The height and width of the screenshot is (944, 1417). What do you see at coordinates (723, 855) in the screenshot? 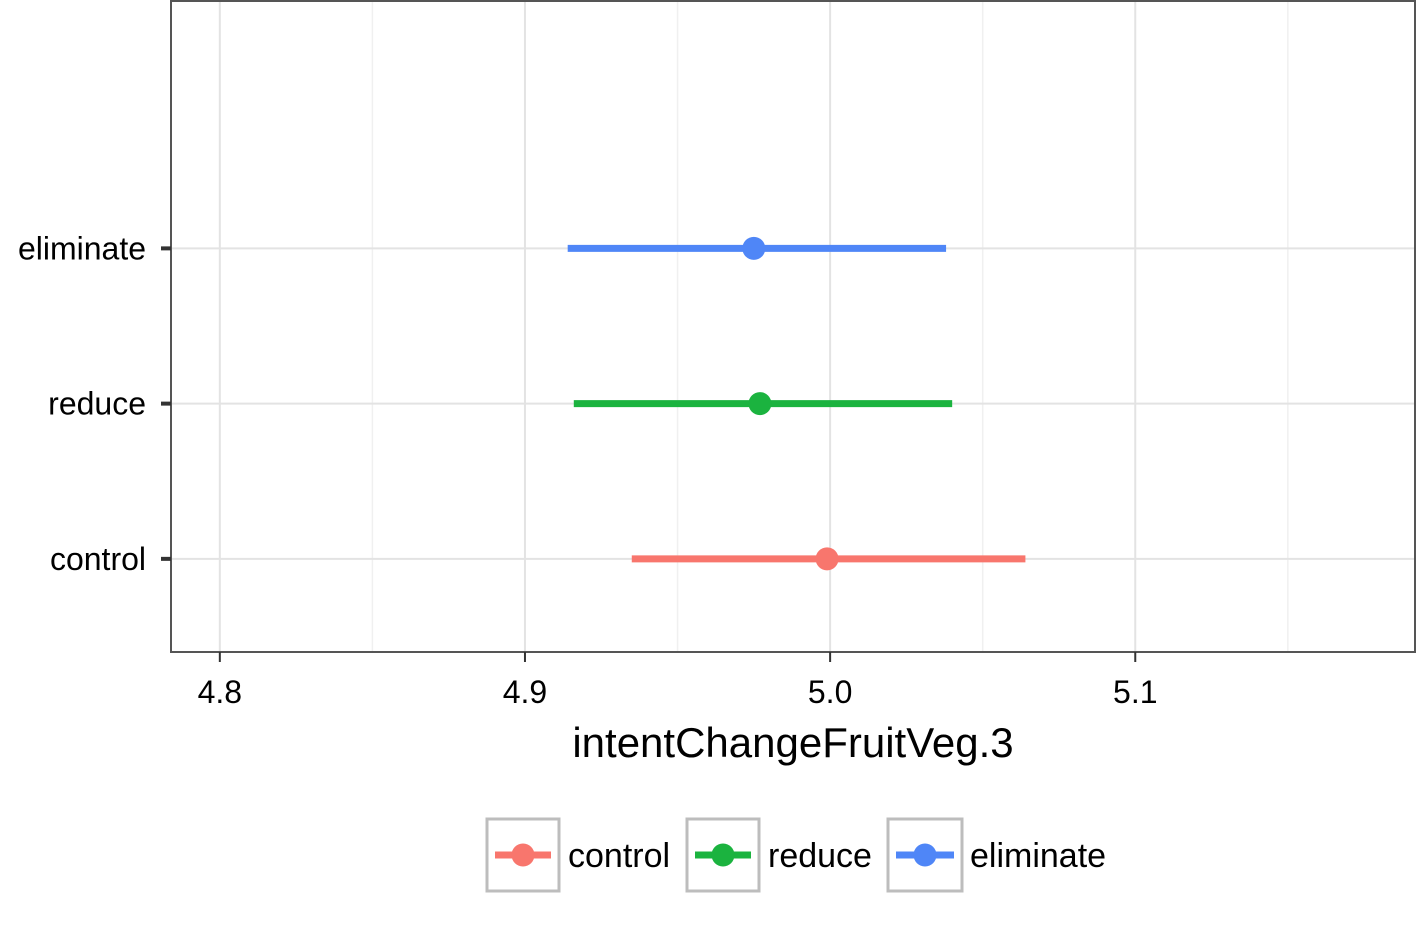
I see `legend-point-reduce` at bounding box center [723, 855].